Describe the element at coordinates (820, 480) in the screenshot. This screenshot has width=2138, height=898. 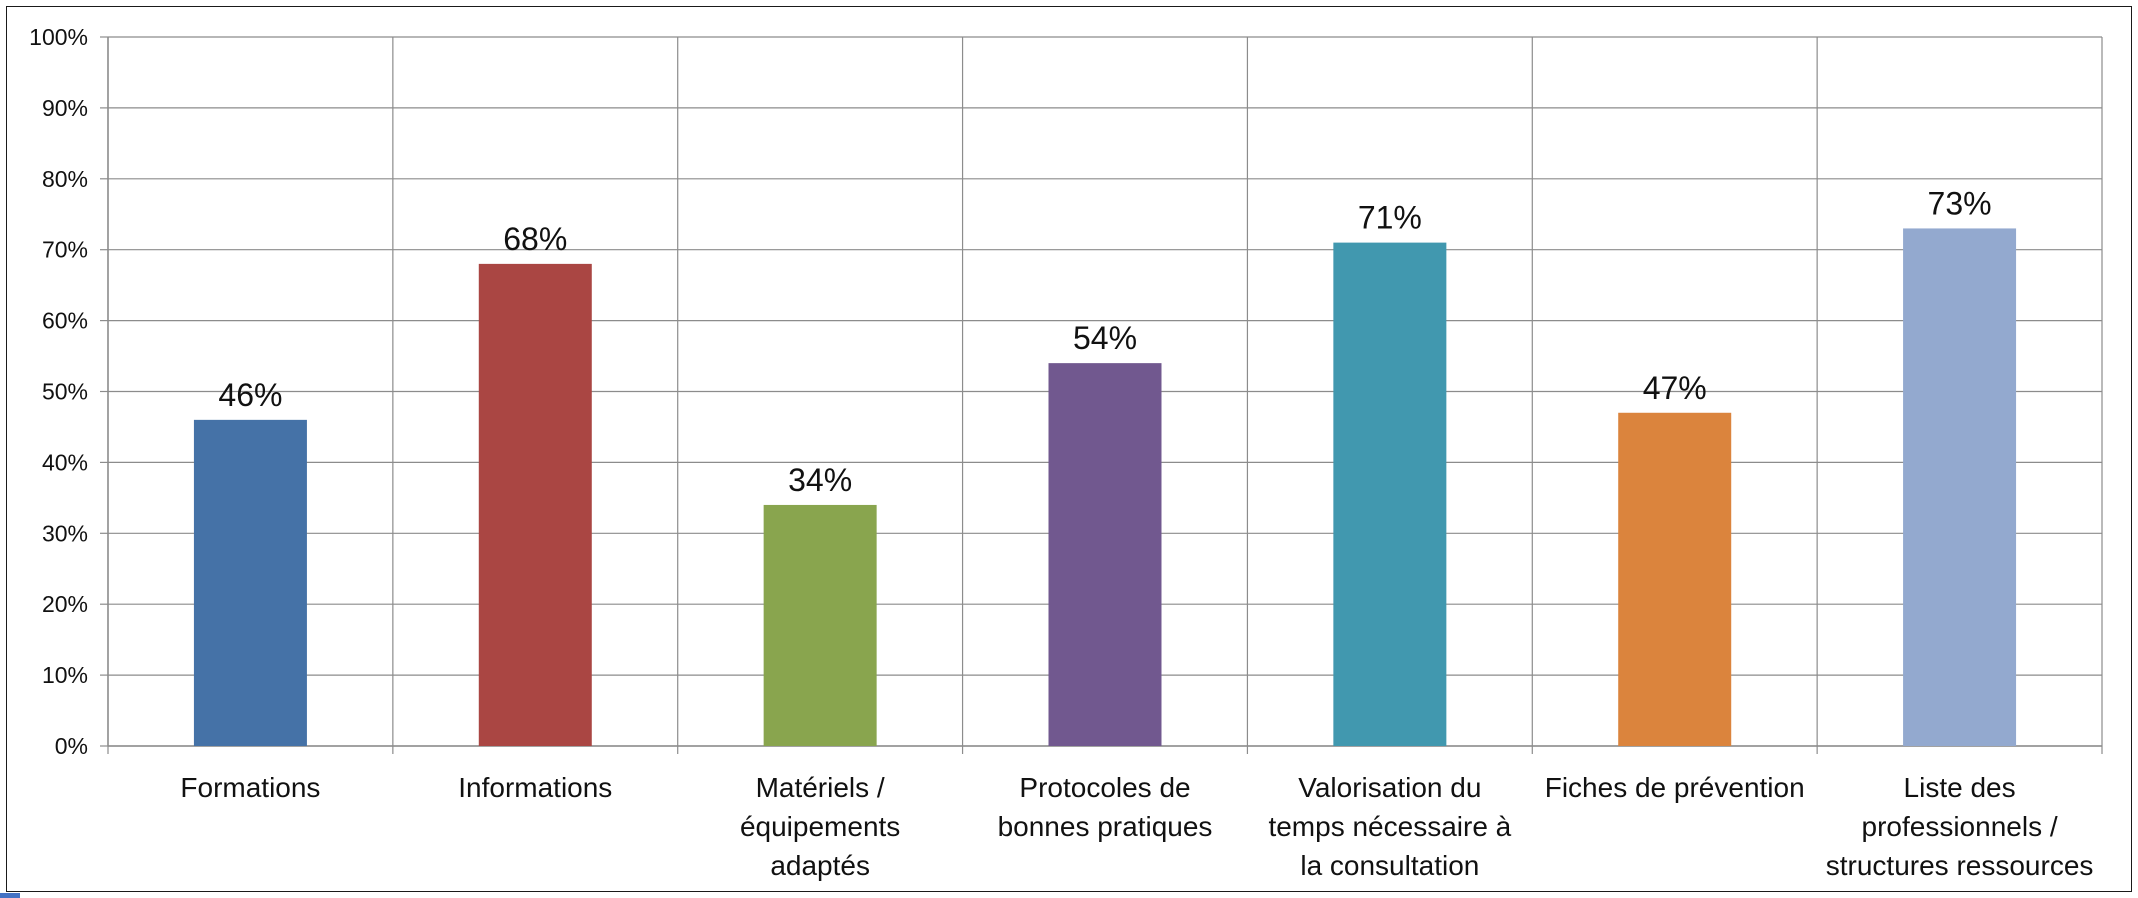
I see `data-label: 34%` at that location.